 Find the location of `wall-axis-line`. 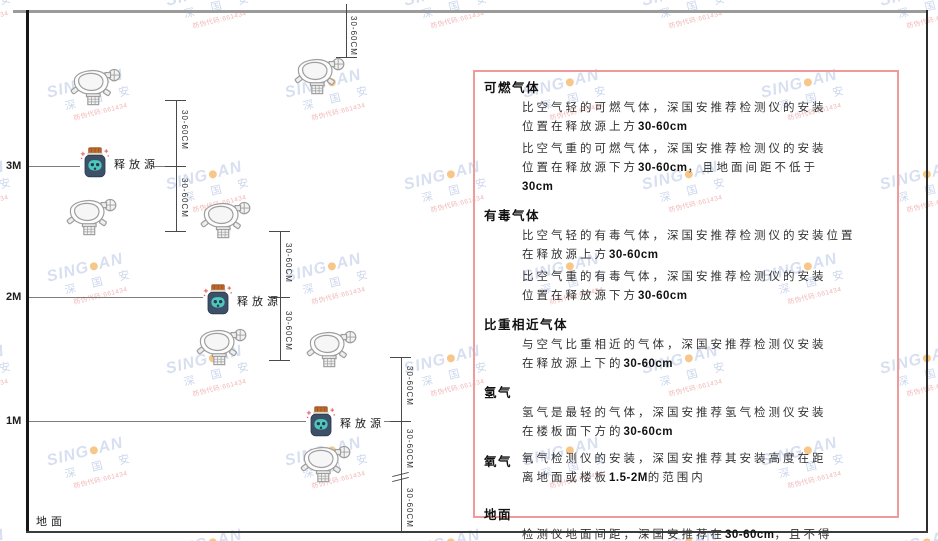

wall-axis-line is located at coordinates (27, 271).